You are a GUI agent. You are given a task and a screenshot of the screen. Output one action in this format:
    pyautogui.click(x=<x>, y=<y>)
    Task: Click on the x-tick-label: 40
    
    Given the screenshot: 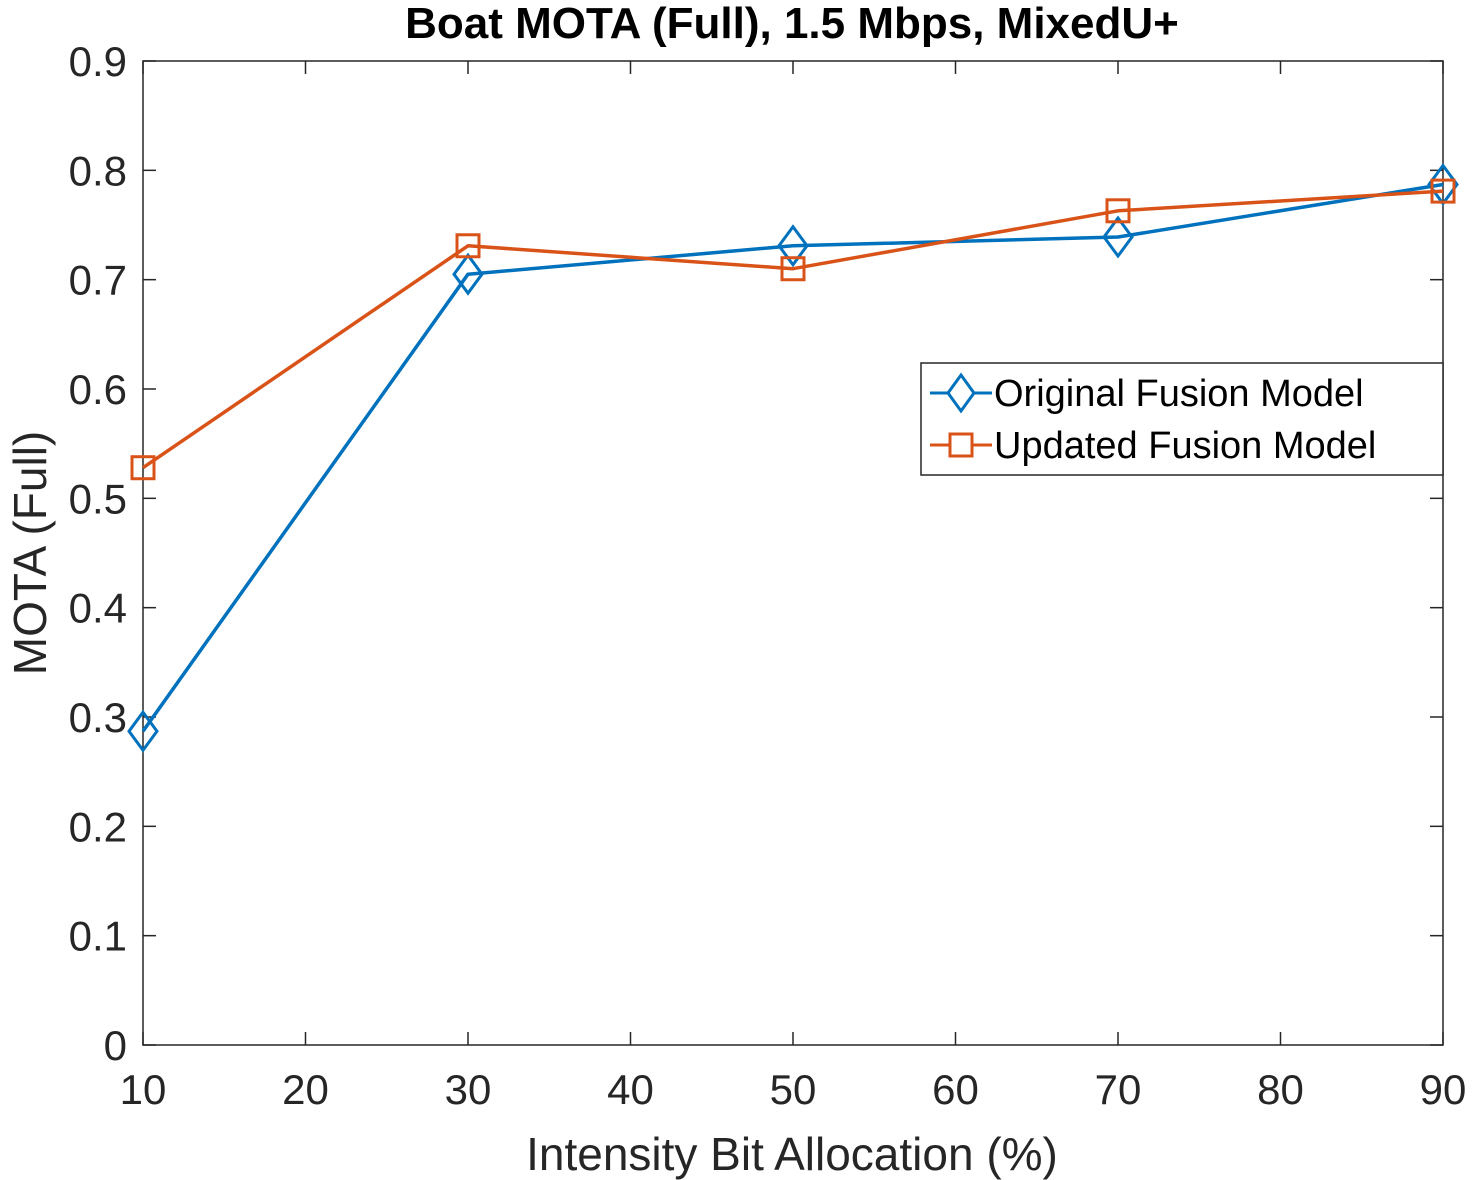 What is the action you would take?
    pyautogui.click(x=630, y=1089)
    